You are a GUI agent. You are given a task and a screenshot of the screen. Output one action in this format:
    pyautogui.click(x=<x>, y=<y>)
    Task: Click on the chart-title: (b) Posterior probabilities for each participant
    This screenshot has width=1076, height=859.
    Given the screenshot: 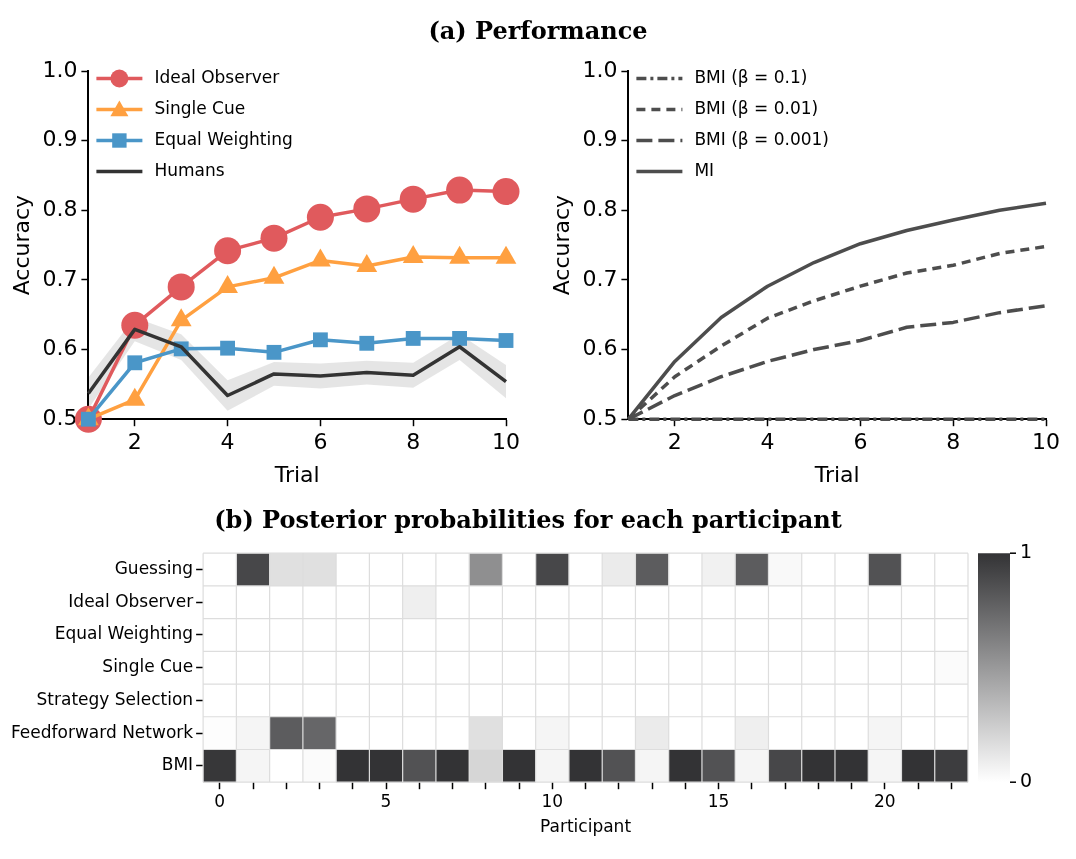 What is the action you would take?
    pyautogui.click(x=528, y=519)
    